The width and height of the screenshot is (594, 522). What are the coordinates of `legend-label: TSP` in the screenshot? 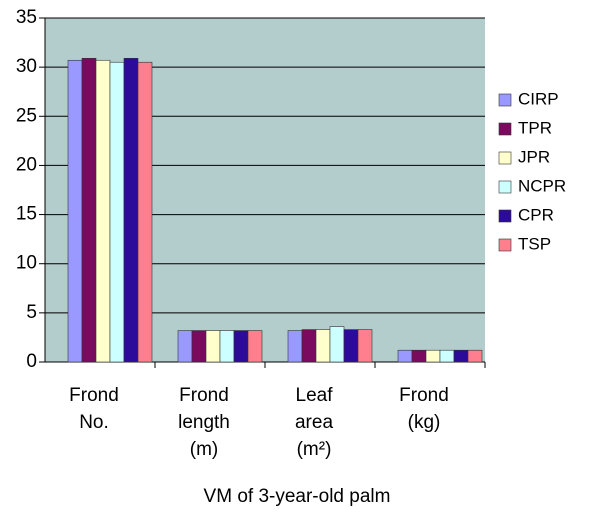 It's located at (534, 243).